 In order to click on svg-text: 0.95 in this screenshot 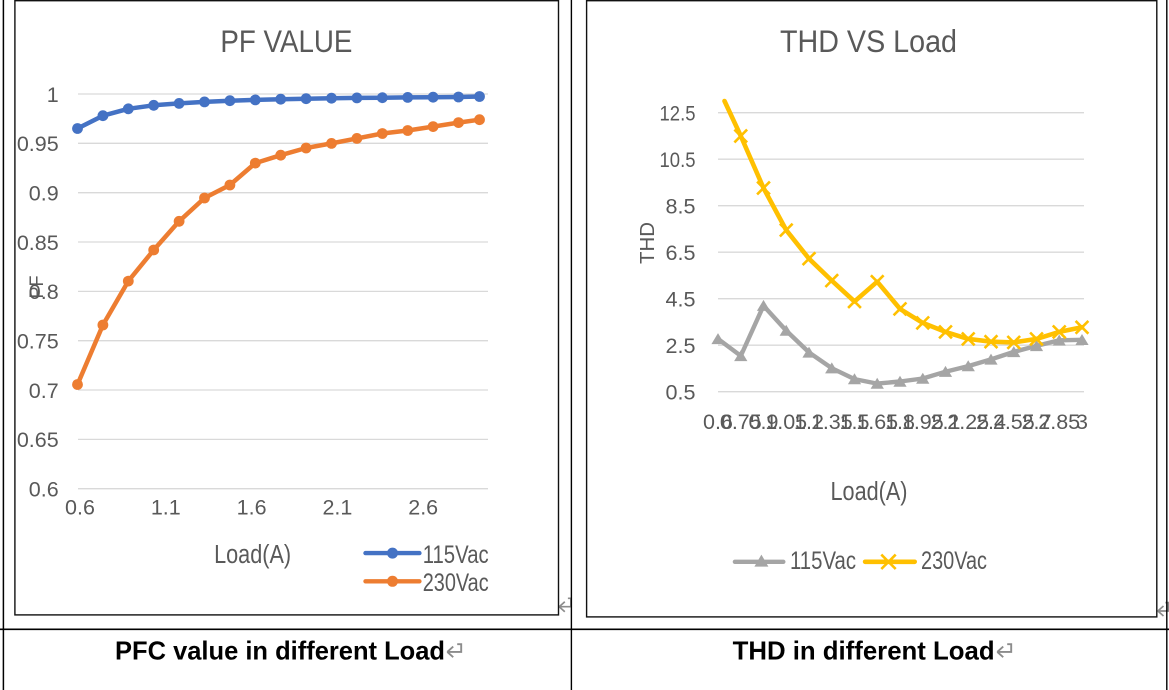, I will do `click(38, 144)`.